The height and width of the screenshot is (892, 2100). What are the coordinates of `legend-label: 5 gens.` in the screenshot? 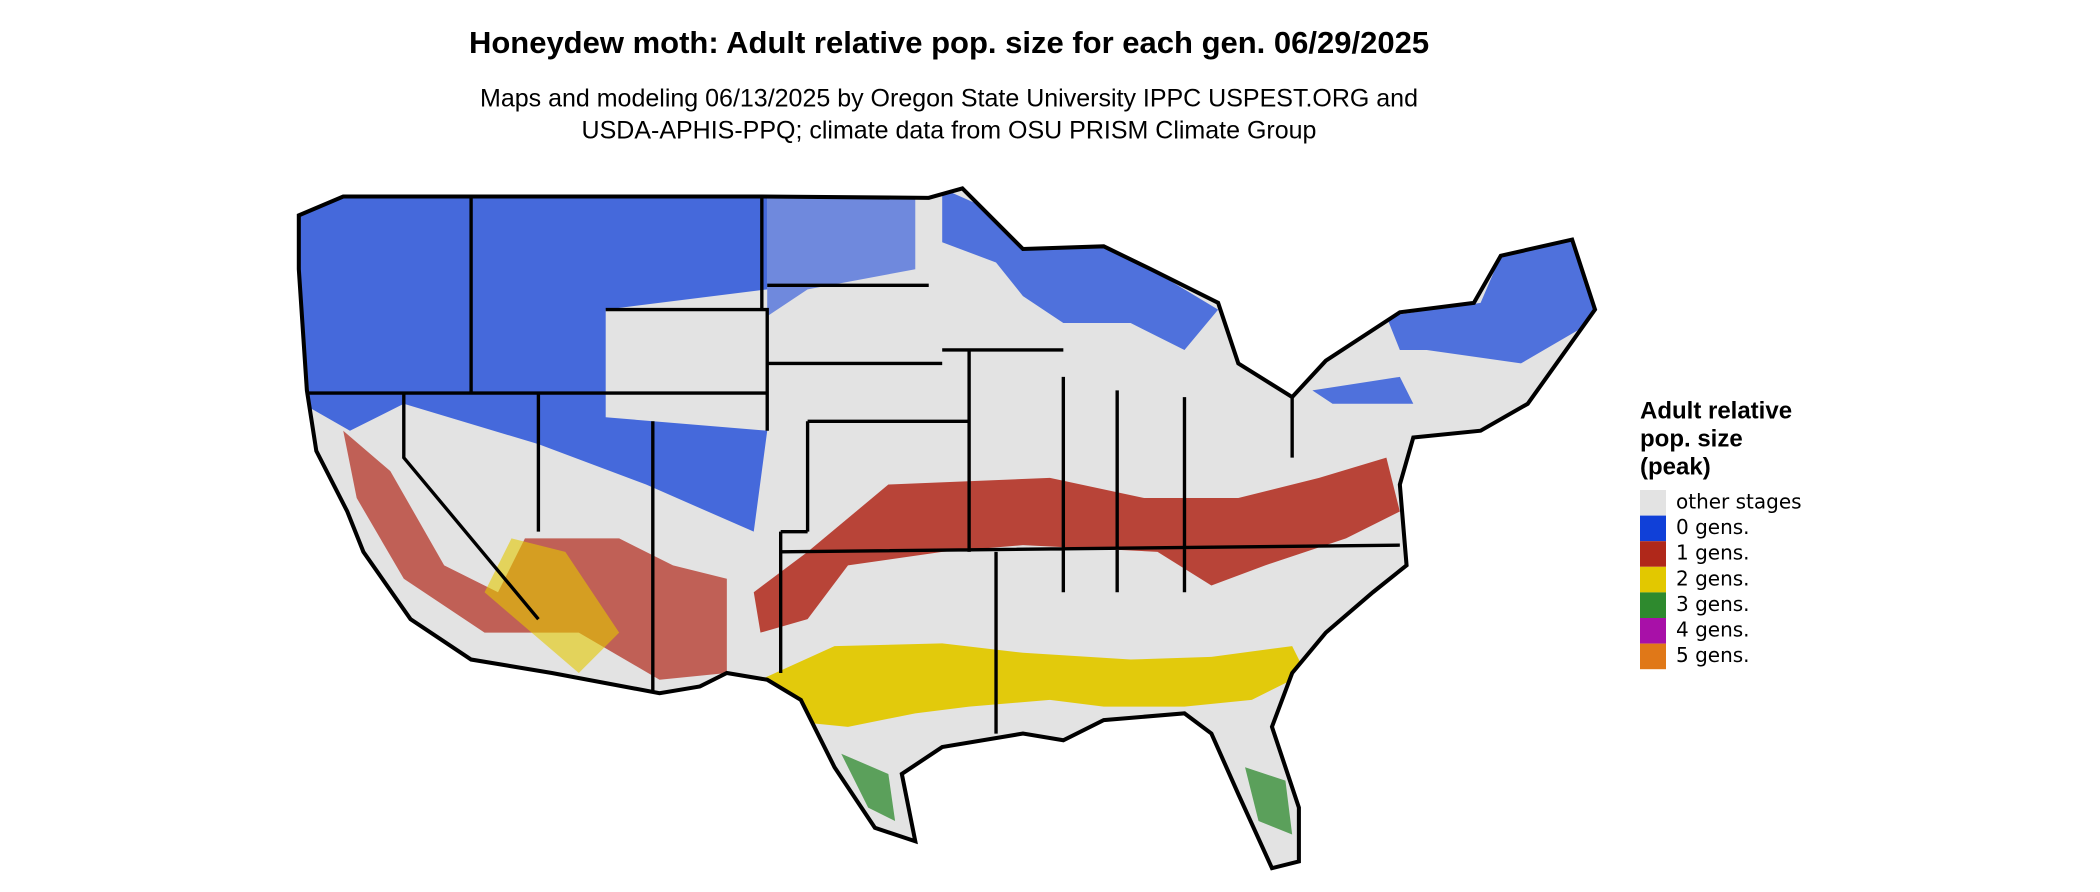 It's located at (1713, 655).